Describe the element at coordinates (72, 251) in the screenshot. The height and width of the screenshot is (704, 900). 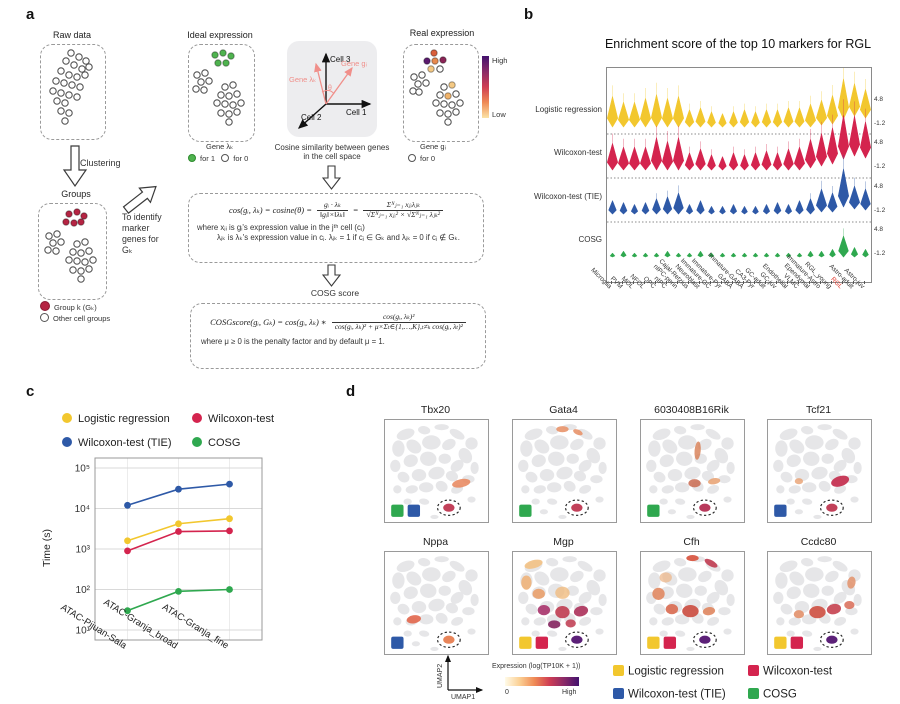
I see `groups-box` at that location.